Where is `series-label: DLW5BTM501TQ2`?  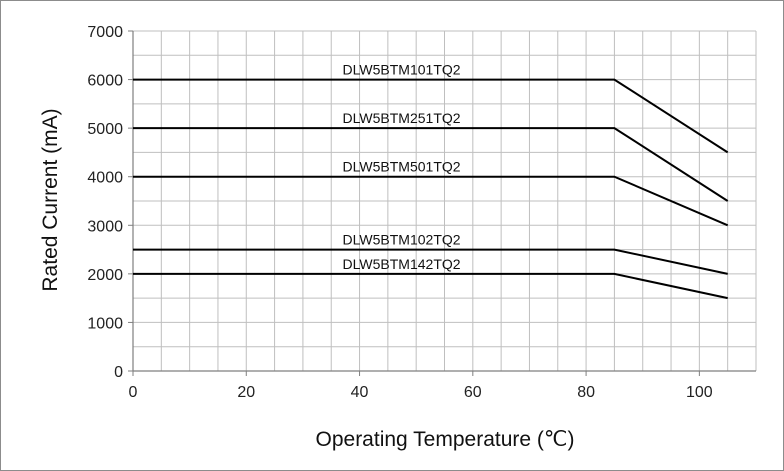 series-label: DLW5BTM501TQ2 is located at coordinates (402, 167).